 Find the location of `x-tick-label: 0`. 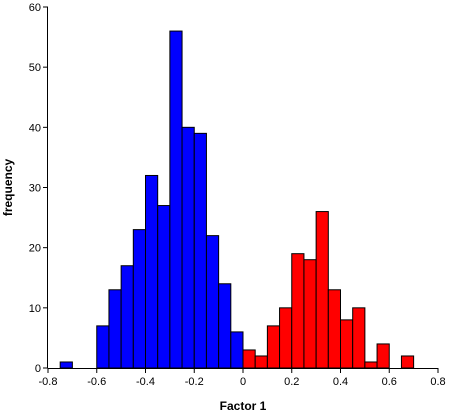

x-tick-label: 0 is located at coordinates (243, 382).